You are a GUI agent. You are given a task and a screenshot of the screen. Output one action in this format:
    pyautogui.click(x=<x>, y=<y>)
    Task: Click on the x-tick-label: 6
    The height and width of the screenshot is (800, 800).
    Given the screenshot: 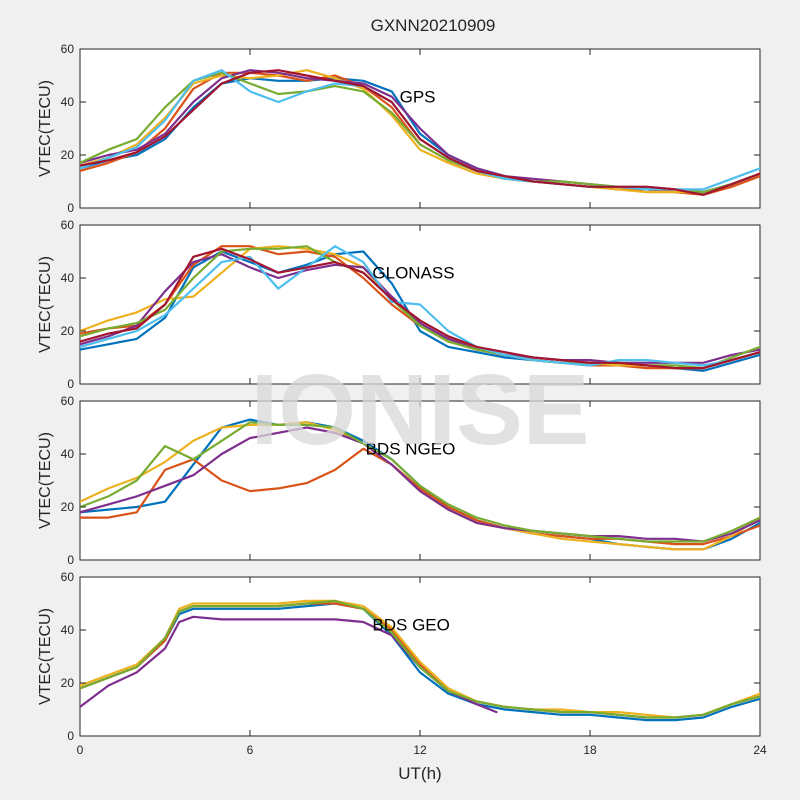 What is the action you would take?
    pyautogui.click(x=250, y=750)
    